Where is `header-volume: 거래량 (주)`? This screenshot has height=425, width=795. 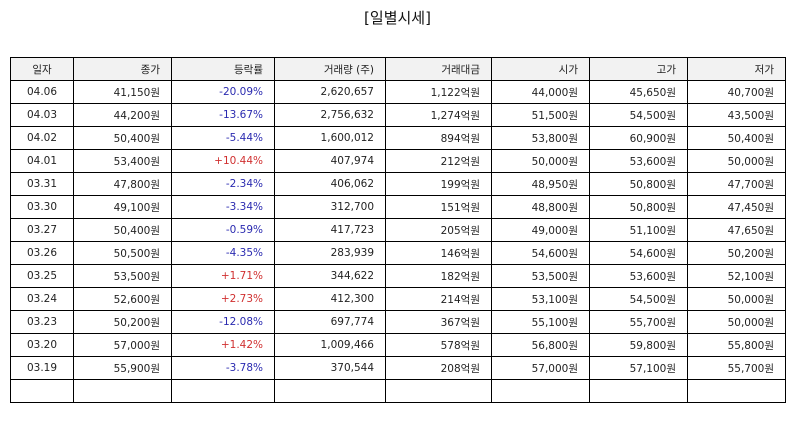 header-volume: 거래량 (주) is located at coordinates (330, 69).